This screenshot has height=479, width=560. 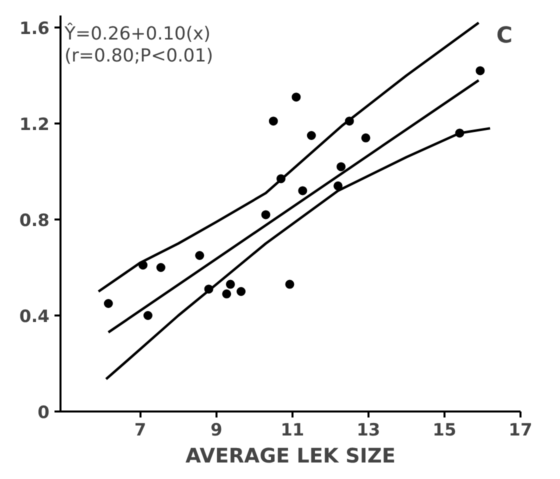 What do you see at coordinates (34, 317) in the screenshot?
I see `y-tick-label: 0.4` at bounding box center [34, 317].